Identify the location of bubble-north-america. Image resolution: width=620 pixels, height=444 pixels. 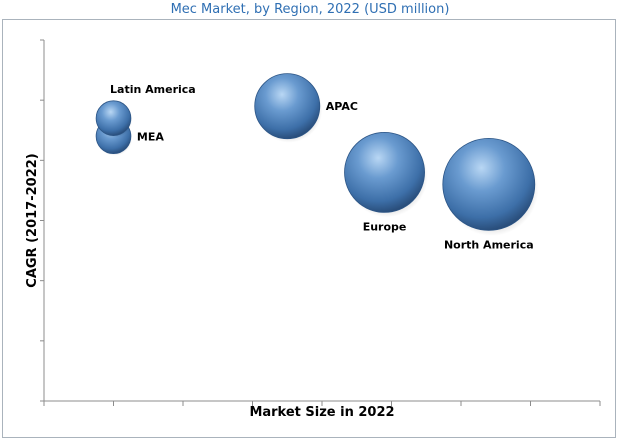
(489, 184).